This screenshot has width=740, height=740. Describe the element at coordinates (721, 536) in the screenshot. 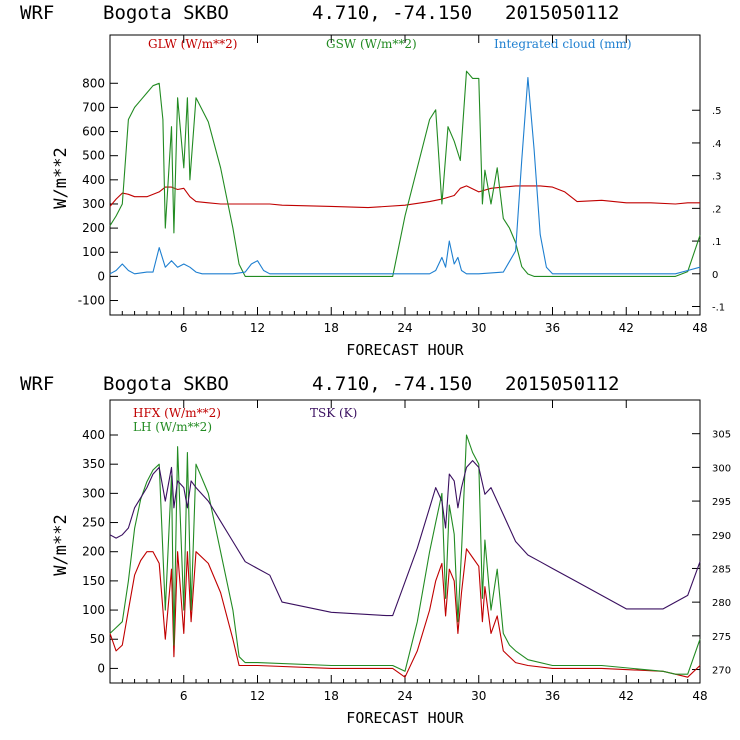

I see `y2-tick-label: 290` at that location.